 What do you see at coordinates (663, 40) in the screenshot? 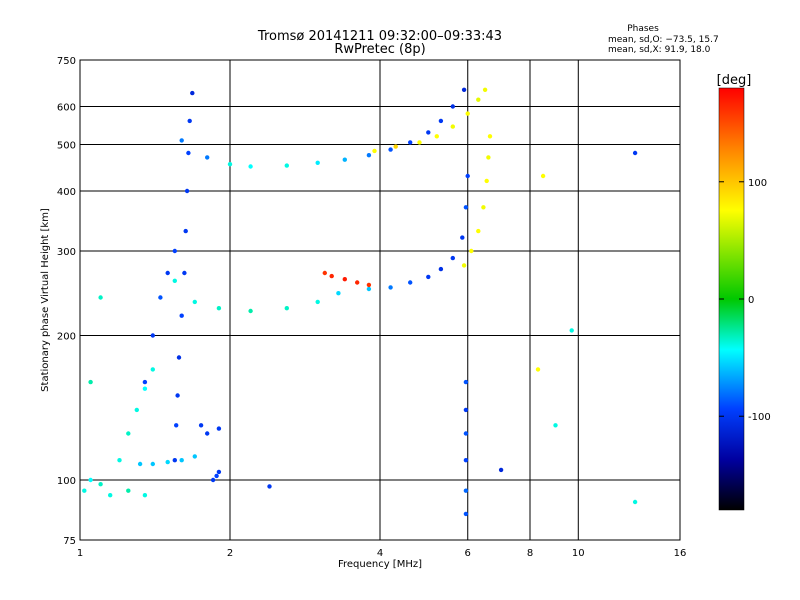
I see `phase-info-line1: mean, sd,O: −73.5, 15.7` at bounding box center [663, 40].